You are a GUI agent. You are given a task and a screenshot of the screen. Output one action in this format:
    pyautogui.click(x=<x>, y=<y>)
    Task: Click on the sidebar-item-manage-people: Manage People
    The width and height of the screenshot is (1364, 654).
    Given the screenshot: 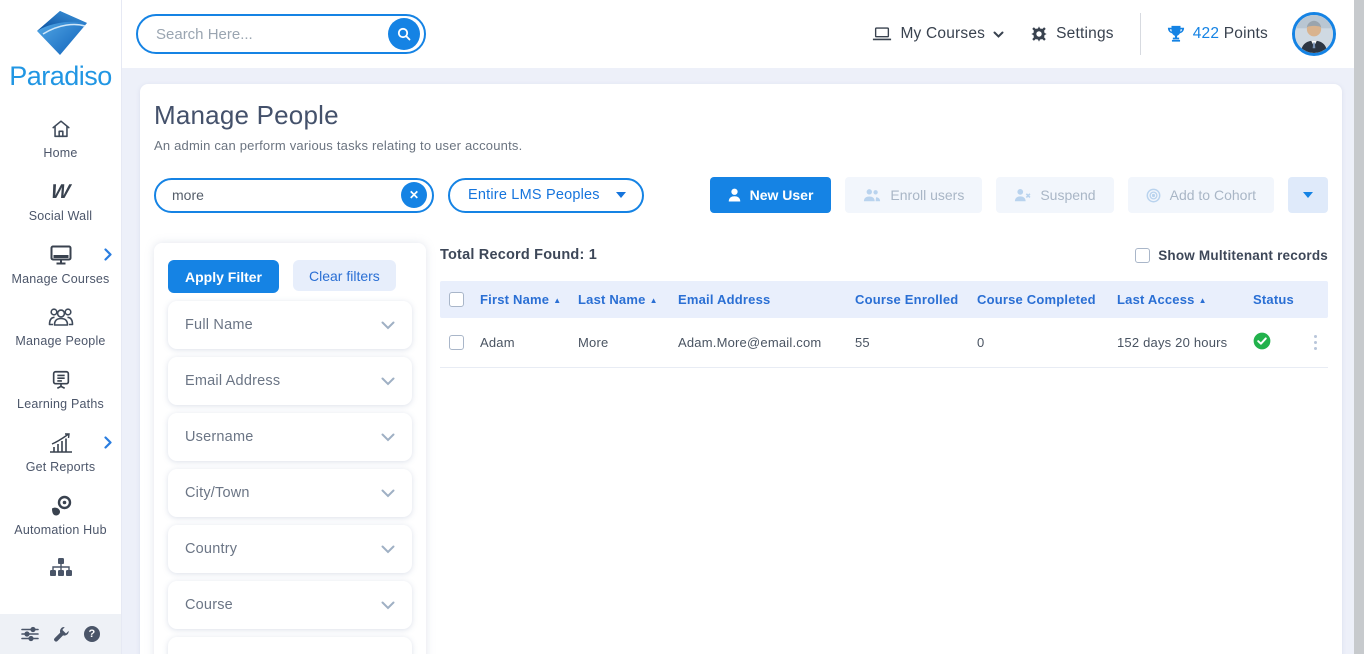 What is the action you would take?
    pyautogui.click(x=60, y=327)
    